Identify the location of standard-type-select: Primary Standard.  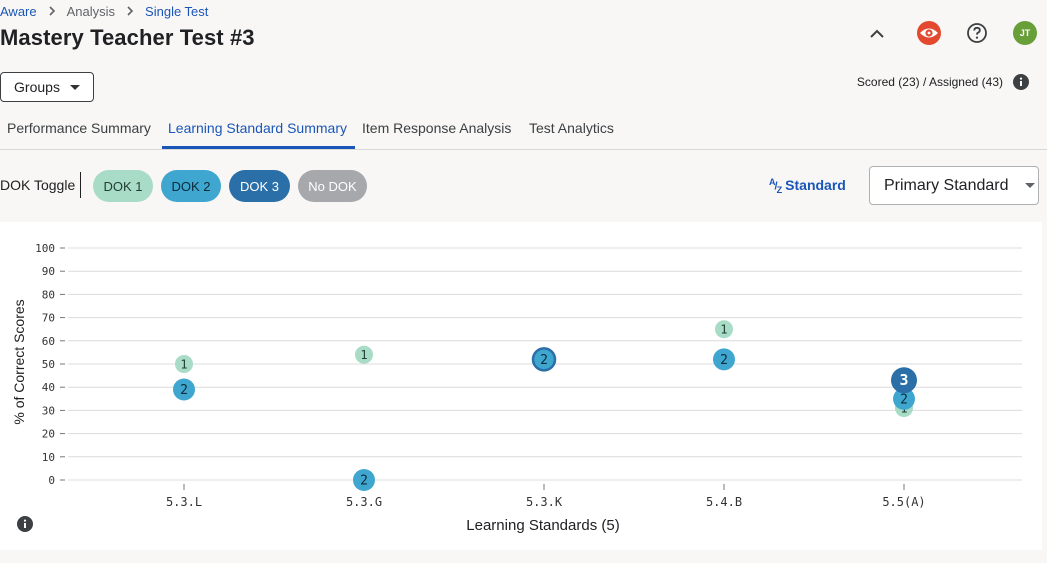
(954, 185).